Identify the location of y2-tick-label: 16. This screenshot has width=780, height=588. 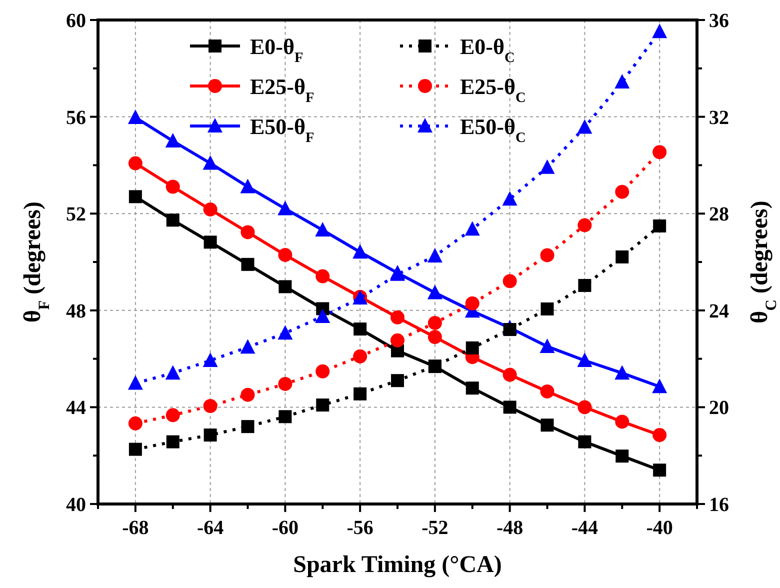
(719, 505).